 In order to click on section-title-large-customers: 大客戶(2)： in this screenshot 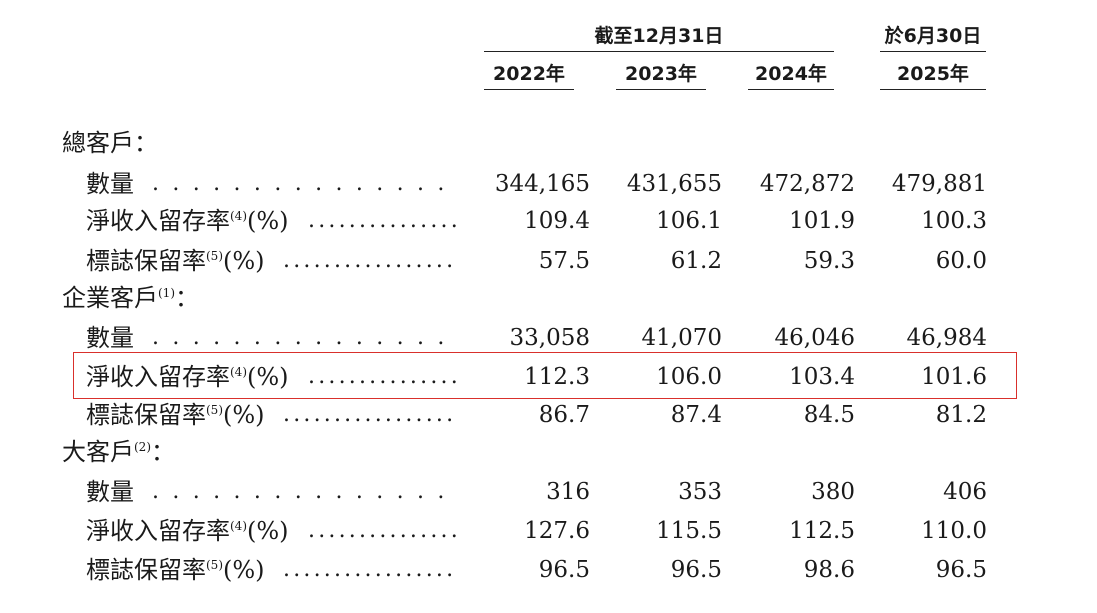, I will do `click(118, 452)`.